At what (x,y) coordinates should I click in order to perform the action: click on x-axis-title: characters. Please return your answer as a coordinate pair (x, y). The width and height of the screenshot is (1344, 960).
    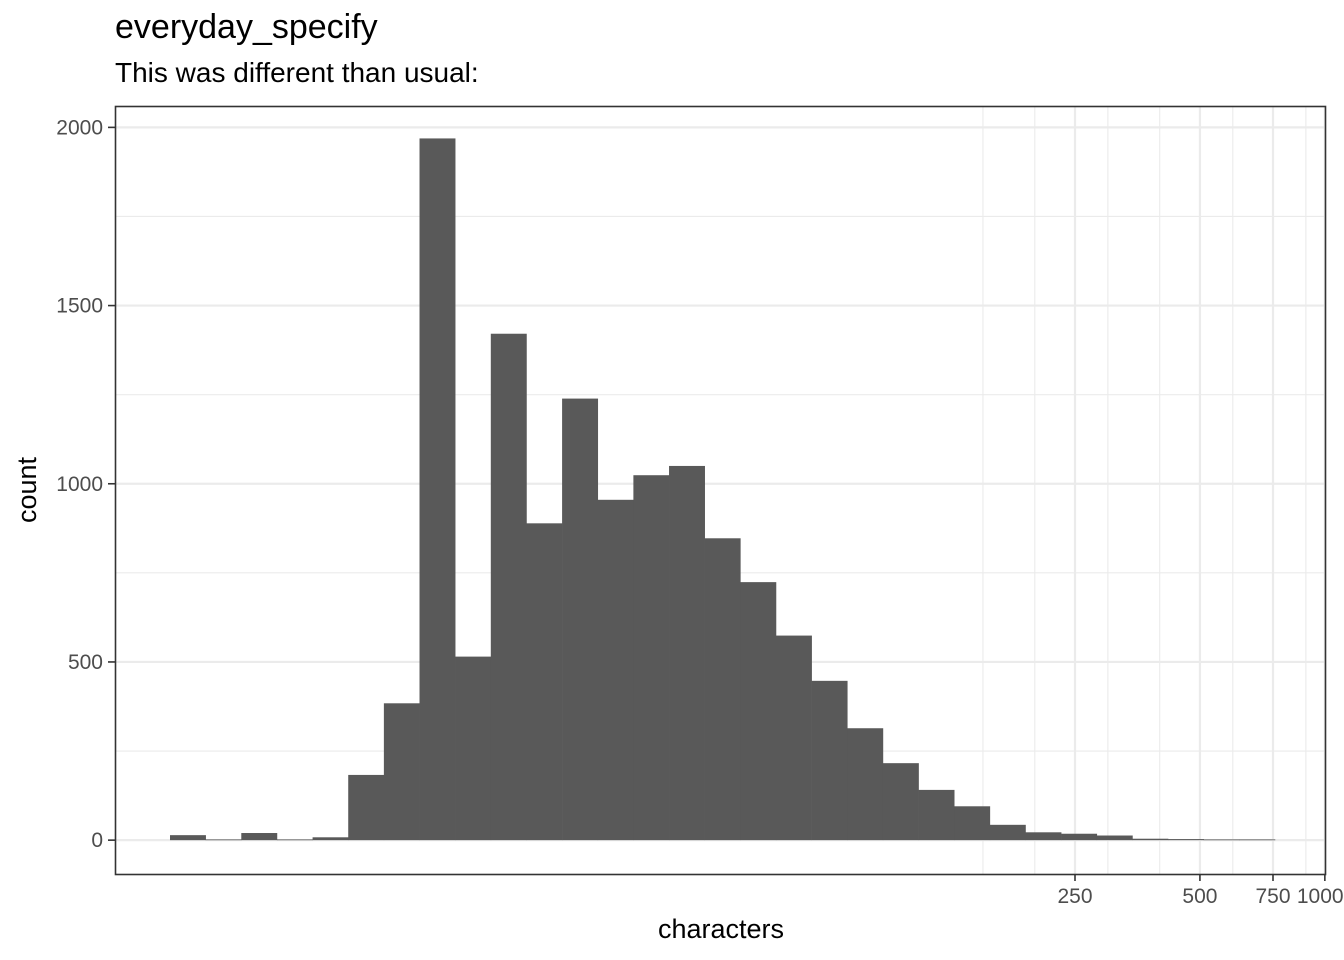
    Looking at the image, I should click on (721, 929).